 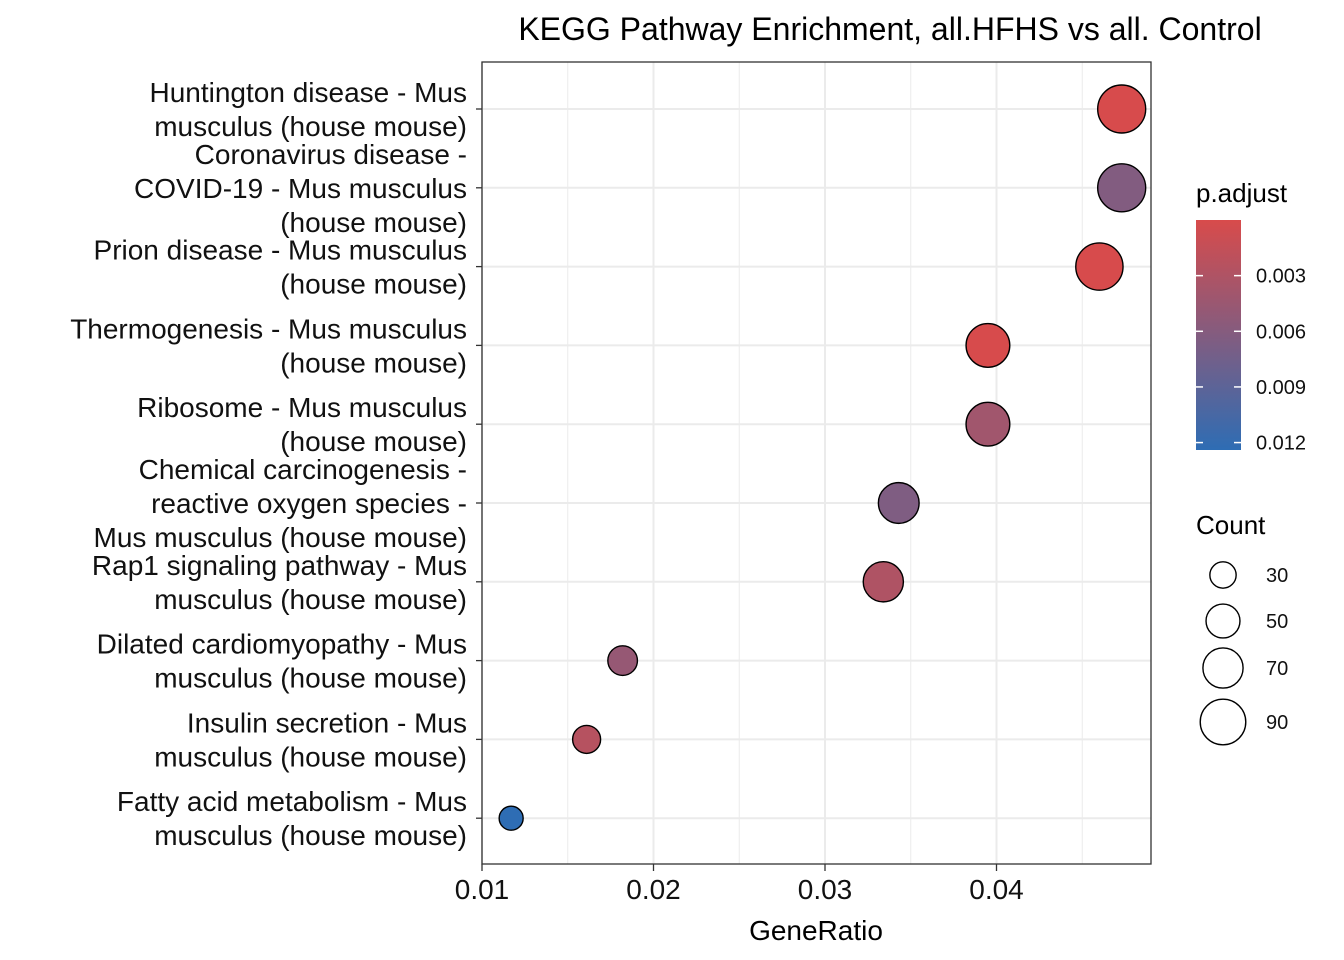 I want to click on y-tick-label: Dilated cardiomyopathy - Mus, so click(x=282, y=644).